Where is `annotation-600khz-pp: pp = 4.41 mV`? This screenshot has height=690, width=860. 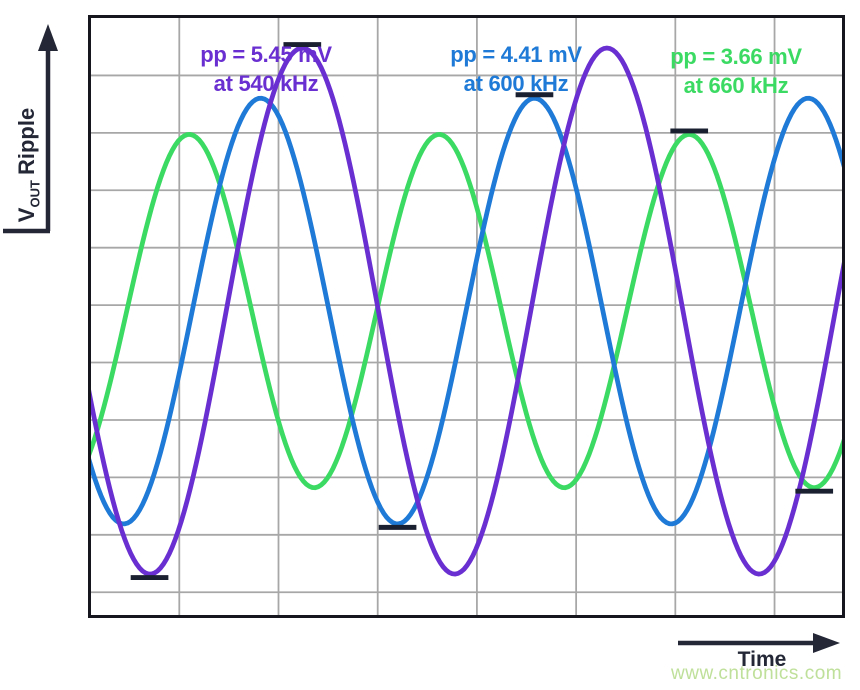
annotation-600khz-pp: pp = 4.41 mV is located at coordinates (516, 54).